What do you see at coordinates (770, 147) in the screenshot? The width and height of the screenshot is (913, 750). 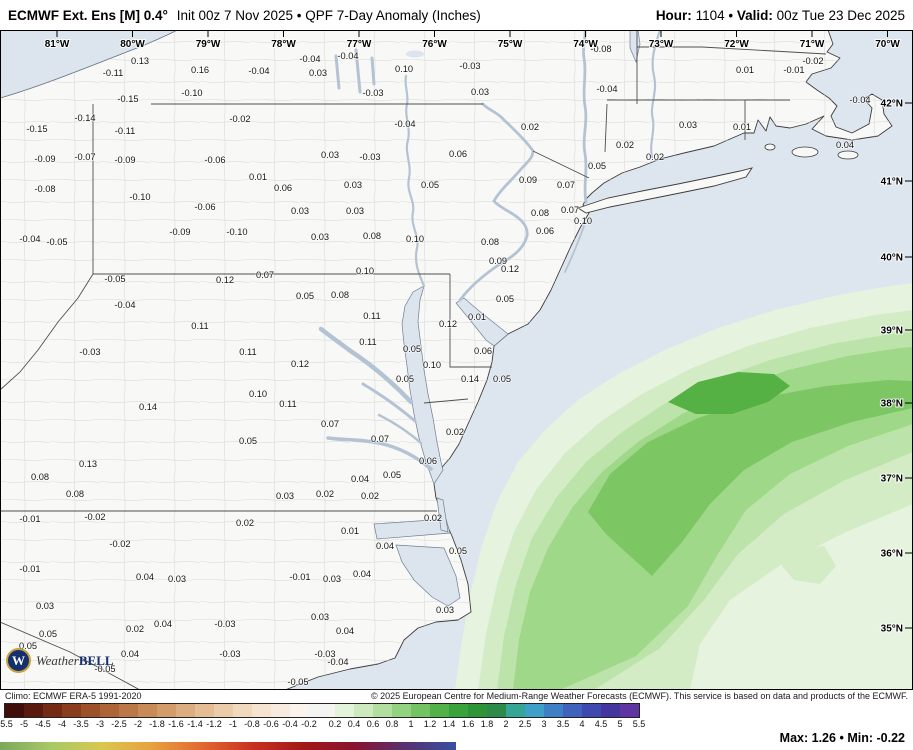 I see `block-island` at bounding box center [770, 147].